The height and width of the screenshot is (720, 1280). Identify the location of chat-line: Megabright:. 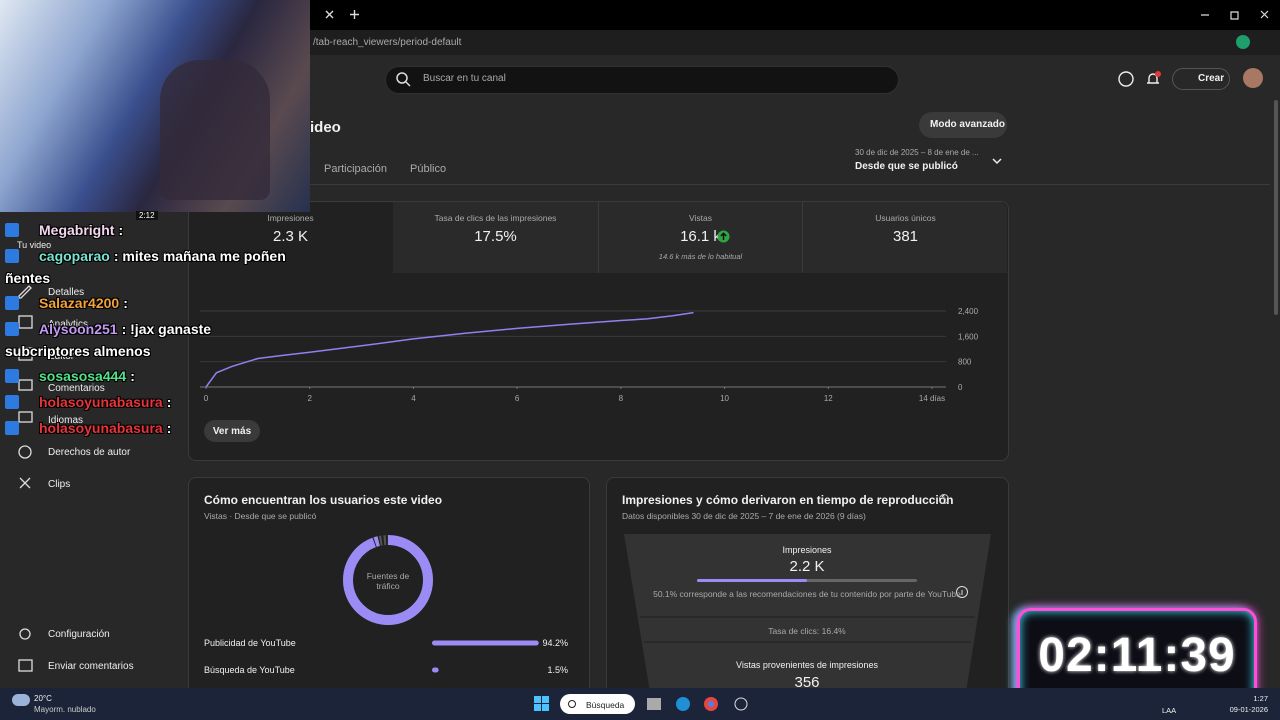
(151, 230).